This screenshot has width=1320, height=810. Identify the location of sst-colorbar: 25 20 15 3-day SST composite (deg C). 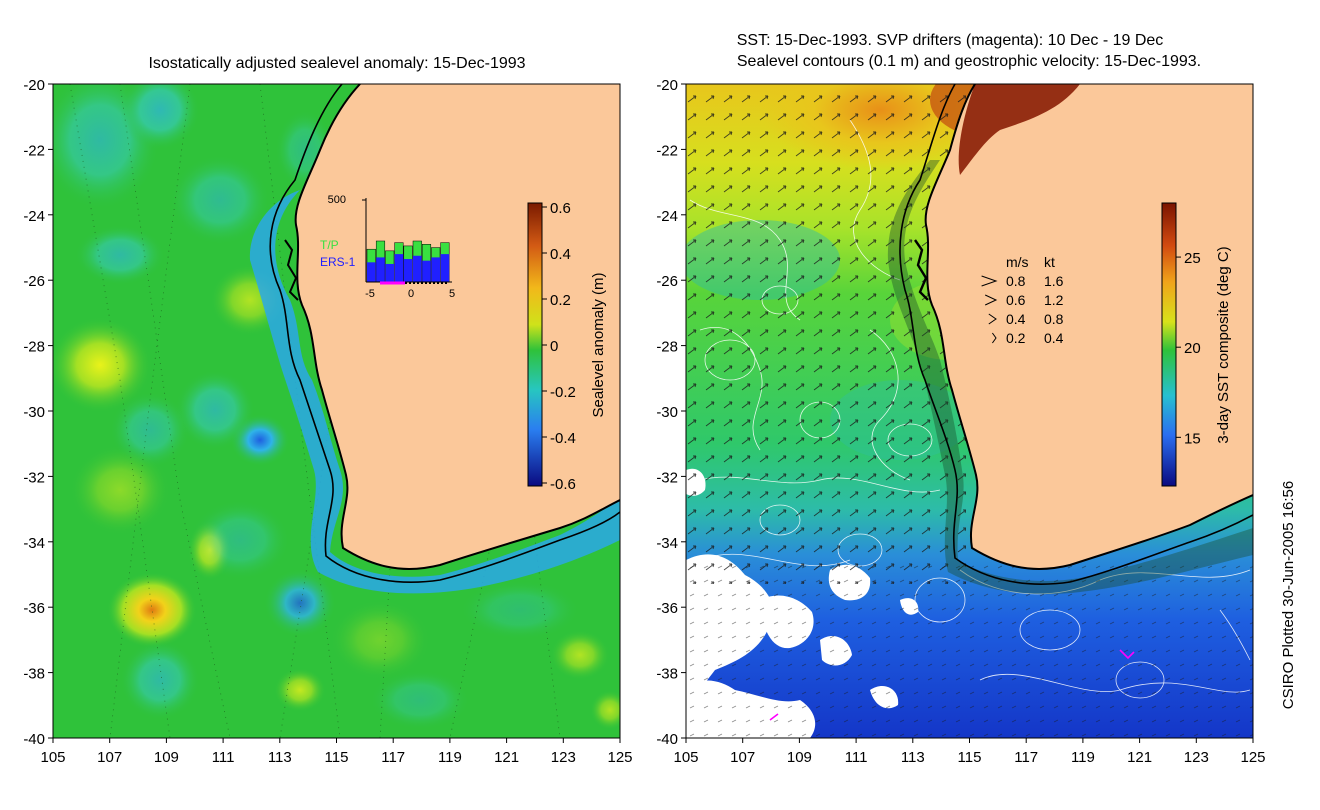
(1196, 344).